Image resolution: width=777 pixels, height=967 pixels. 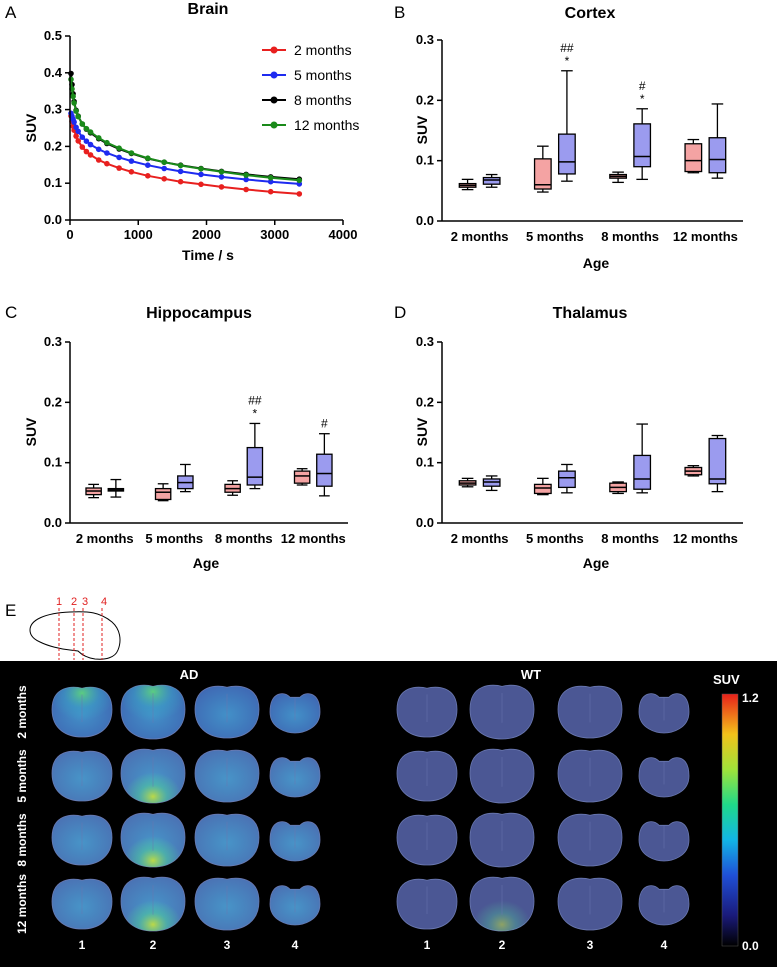 I want to click on group-label-wt: WT, so click(x=531, y=674).